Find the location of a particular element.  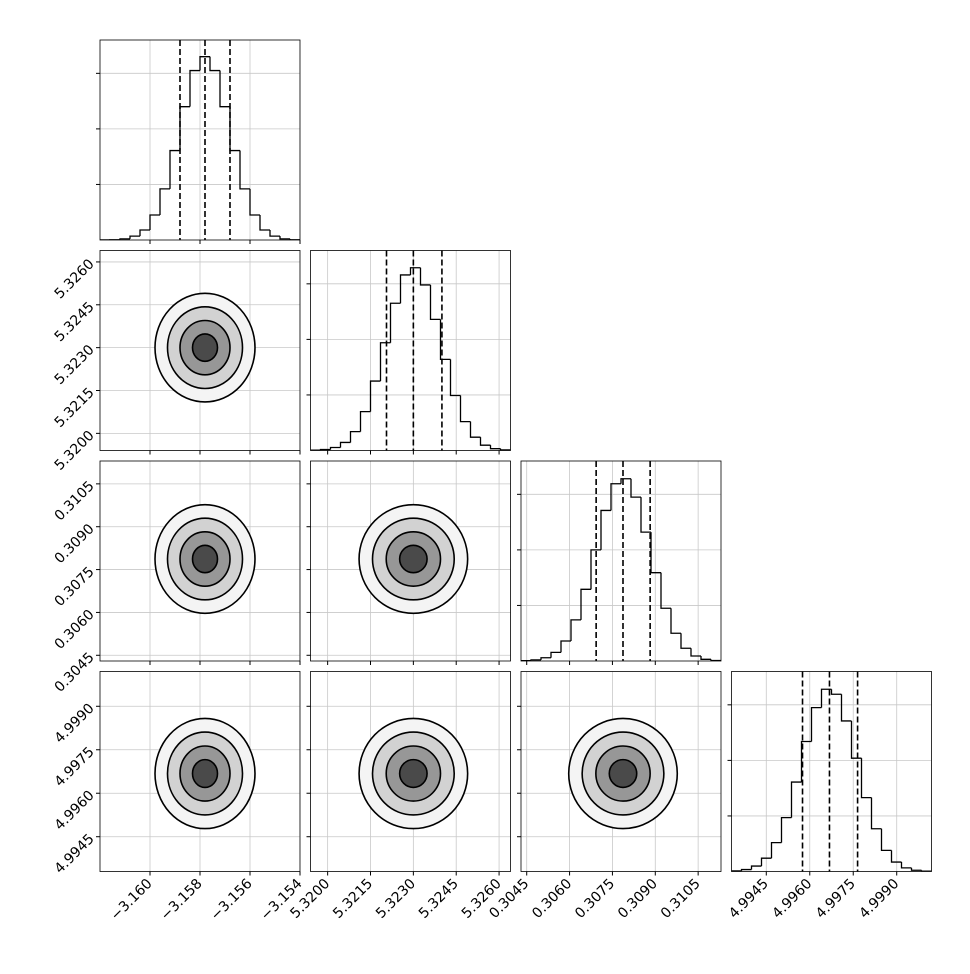

y-tick-label: 0.3045 is located at coordinates (75, 673).